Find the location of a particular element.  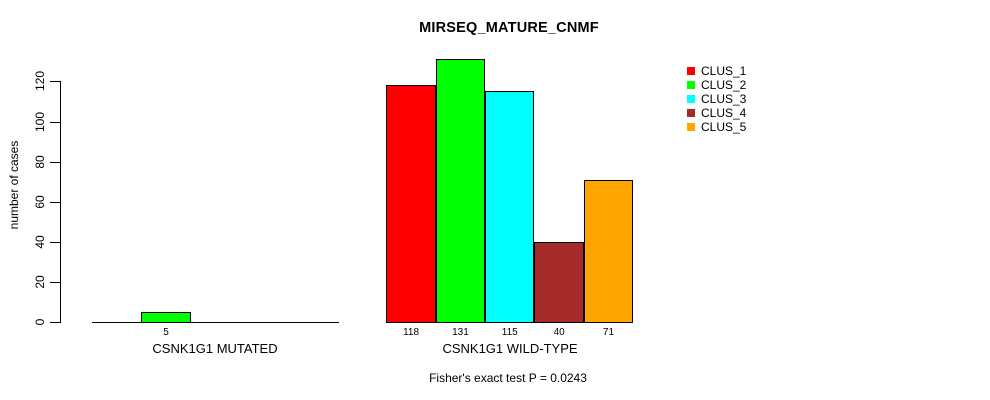

bar-value-label: 131 is located at coordinates (460, 332).